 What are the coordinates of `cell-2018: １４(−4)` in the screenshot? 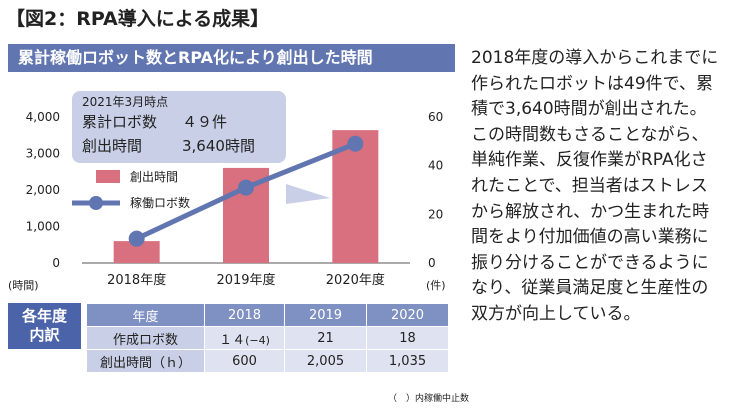 It's located at (244, 338).